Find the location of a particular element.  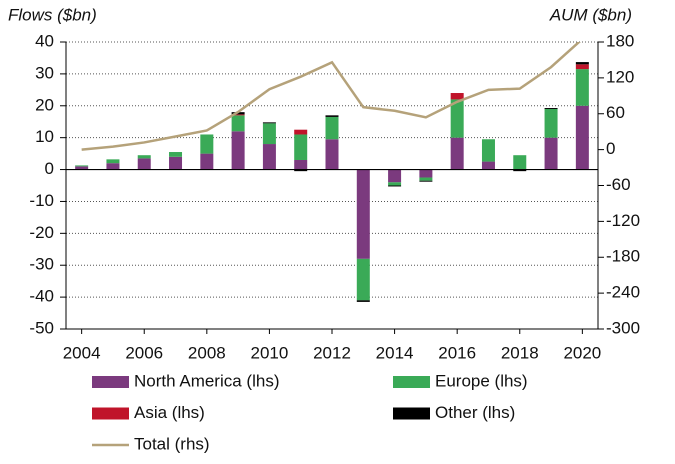

x-tick-label: 2012 is located at coordinates (332, 352).